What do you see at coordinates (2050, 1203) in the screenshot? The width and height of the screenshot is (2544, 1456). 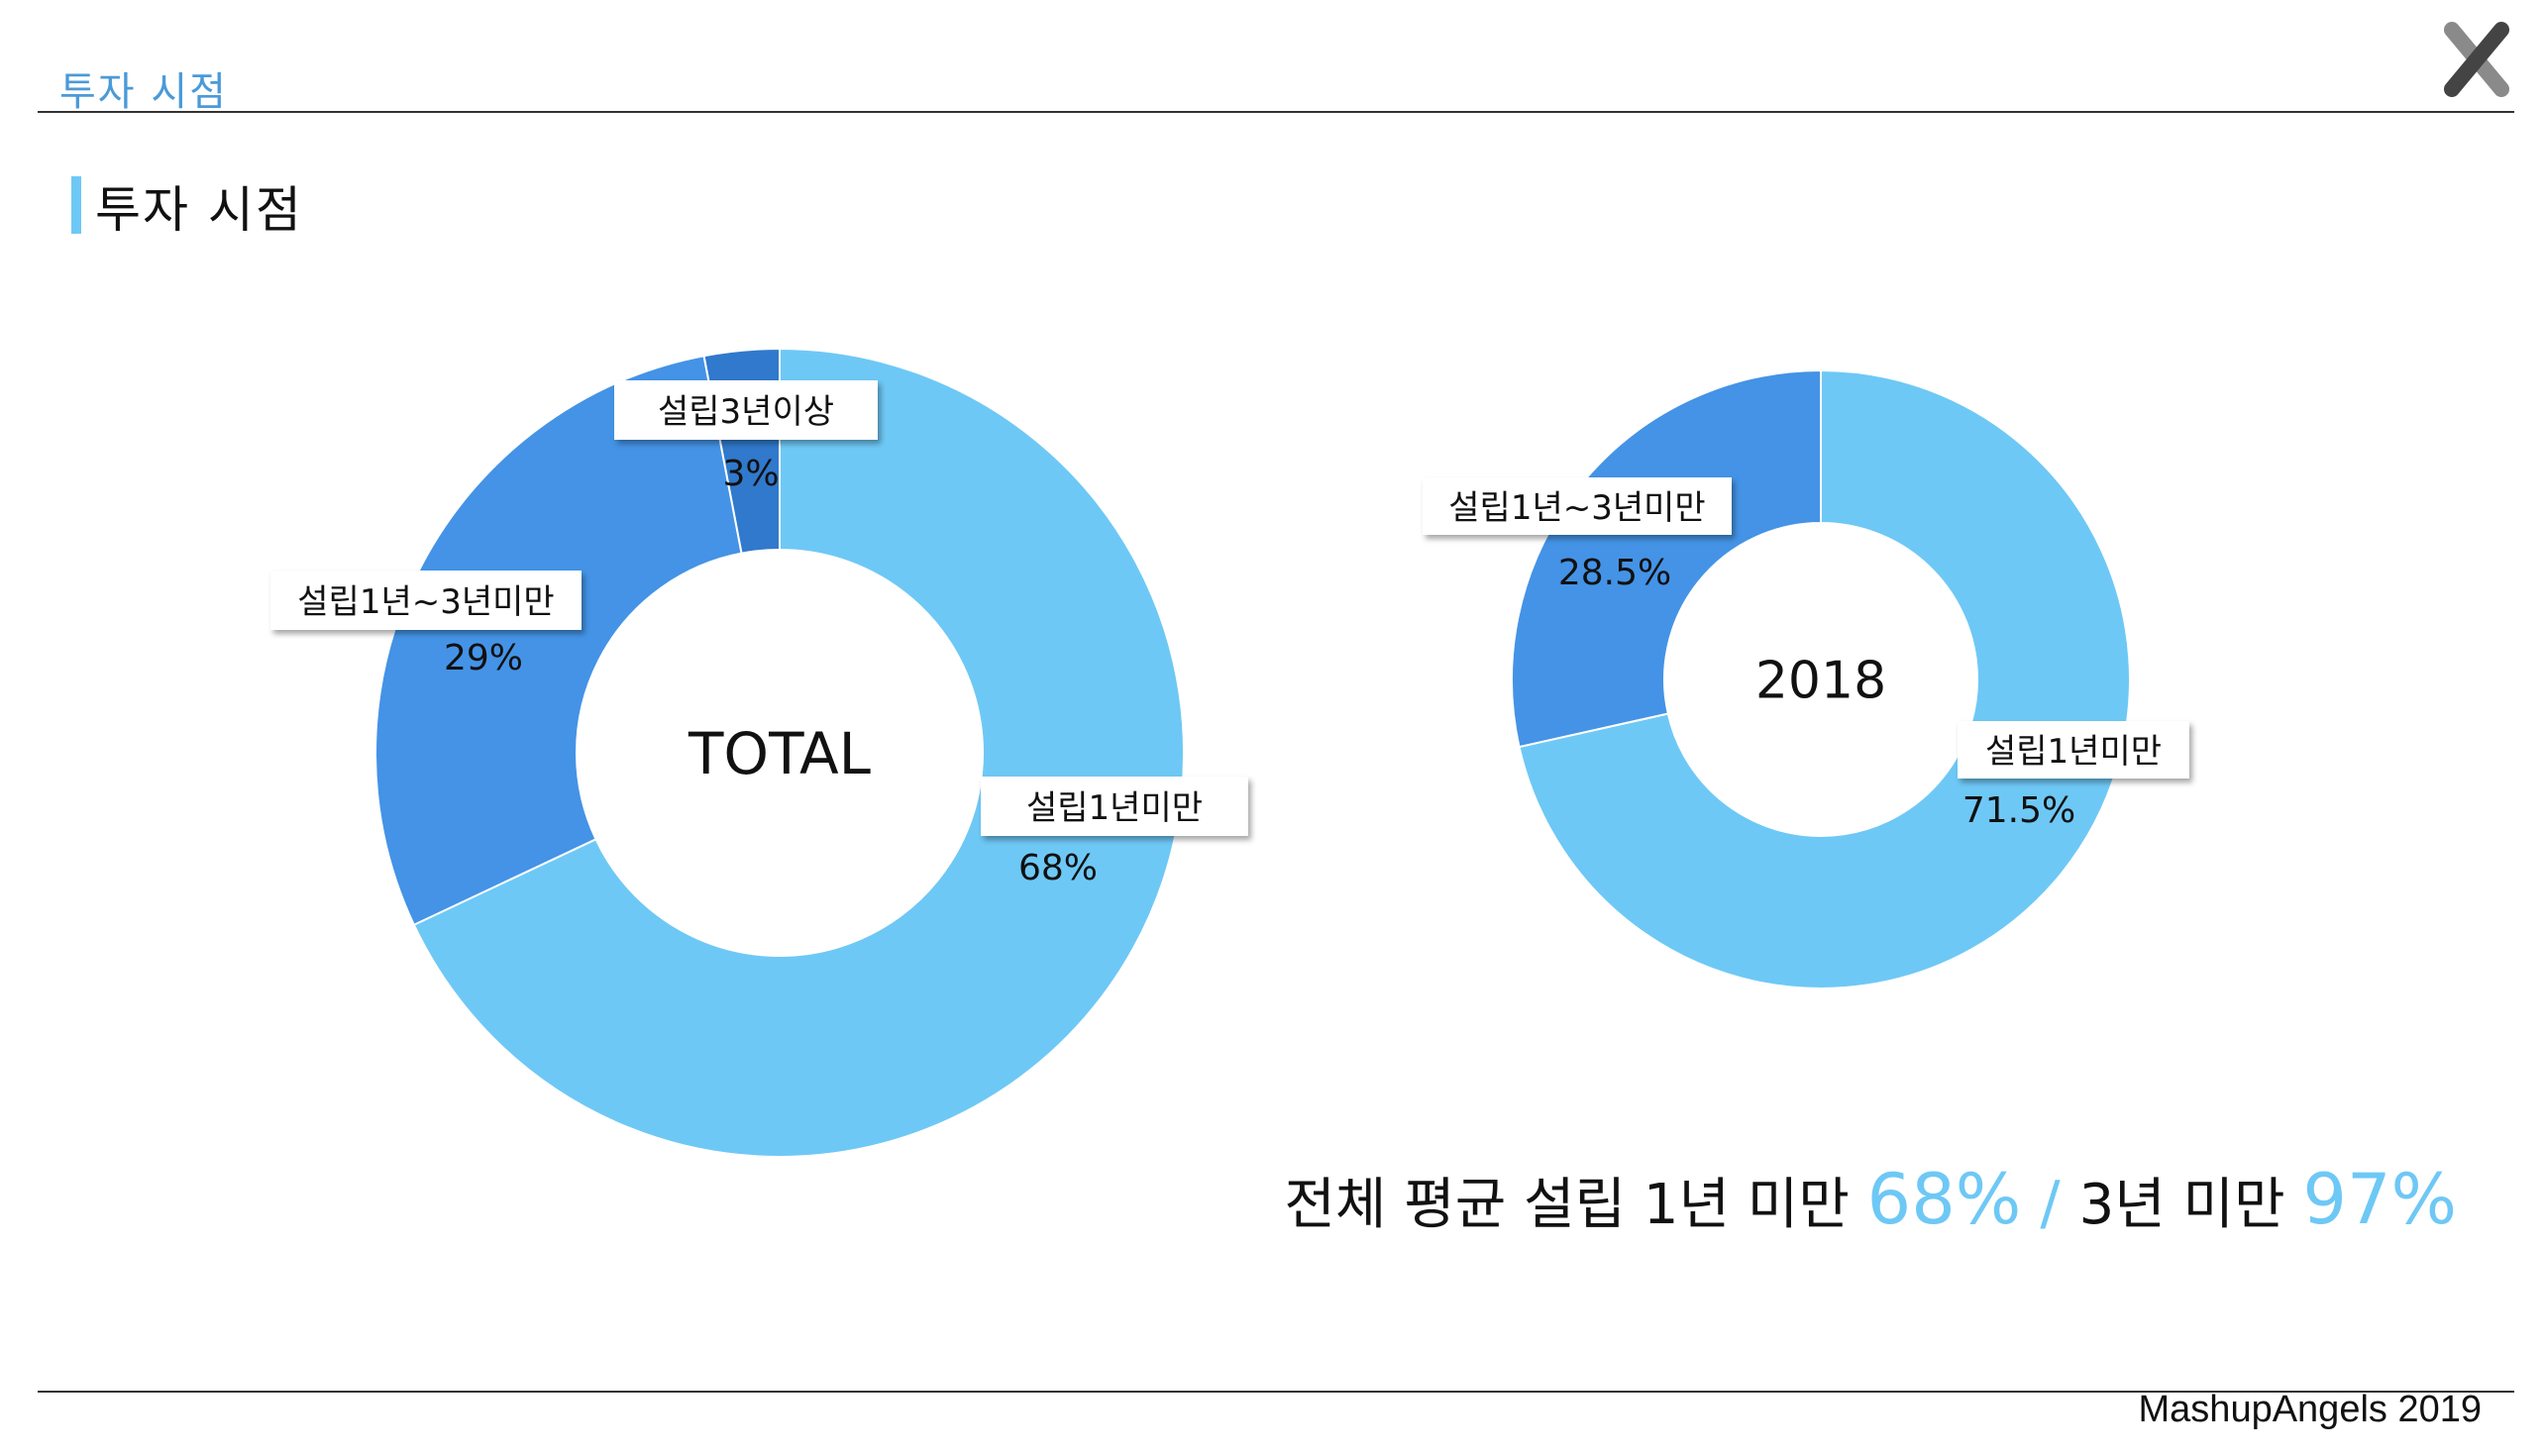 I see `summary-slash: /` at bounding box center [2050, 1203].